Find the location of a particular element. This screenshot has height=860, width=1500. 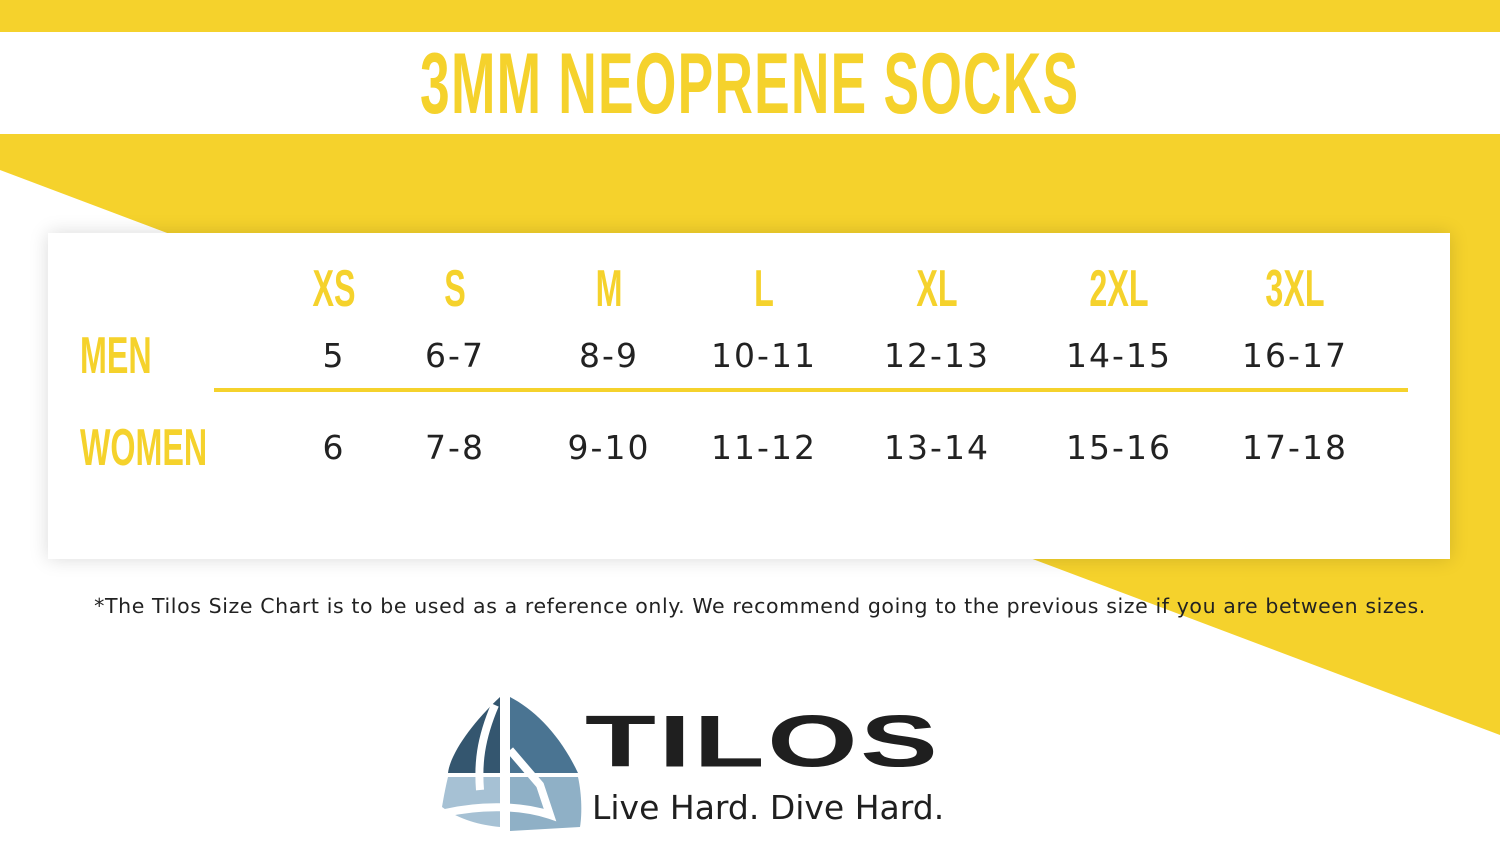

row-divider is located at coordinates (811, 390).